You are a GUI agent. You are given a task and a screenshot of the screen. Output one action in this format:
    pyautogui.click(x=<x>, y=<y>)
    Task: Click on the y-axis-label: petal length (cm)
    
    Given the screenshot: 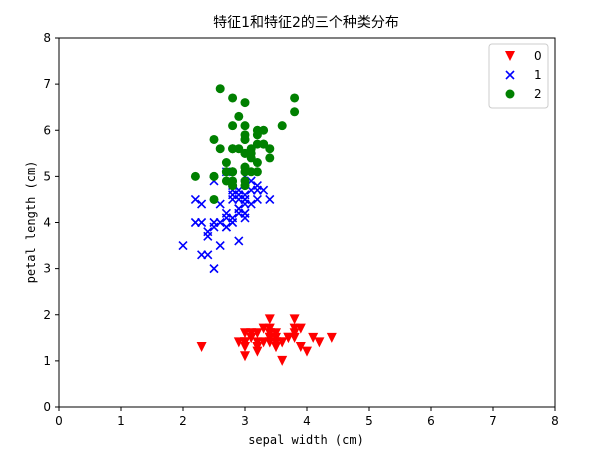 What is the action you would take?
    pyautogui.click(x=31, y=222)
    